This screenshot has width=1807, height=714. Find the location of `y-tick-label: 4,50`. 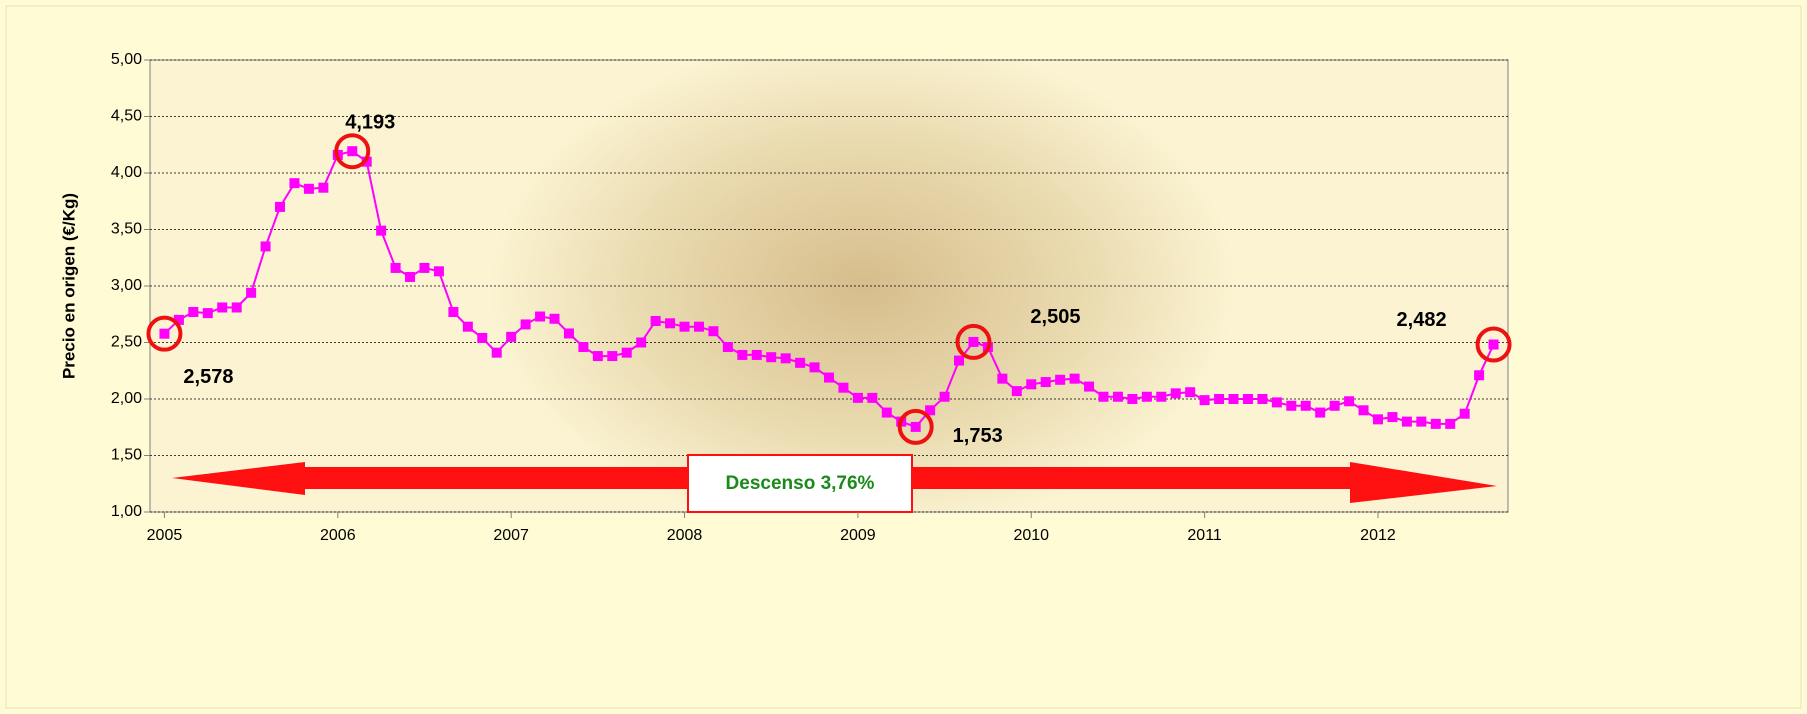

y-tick-label: 4,50 is located at coordinates (126, 116).